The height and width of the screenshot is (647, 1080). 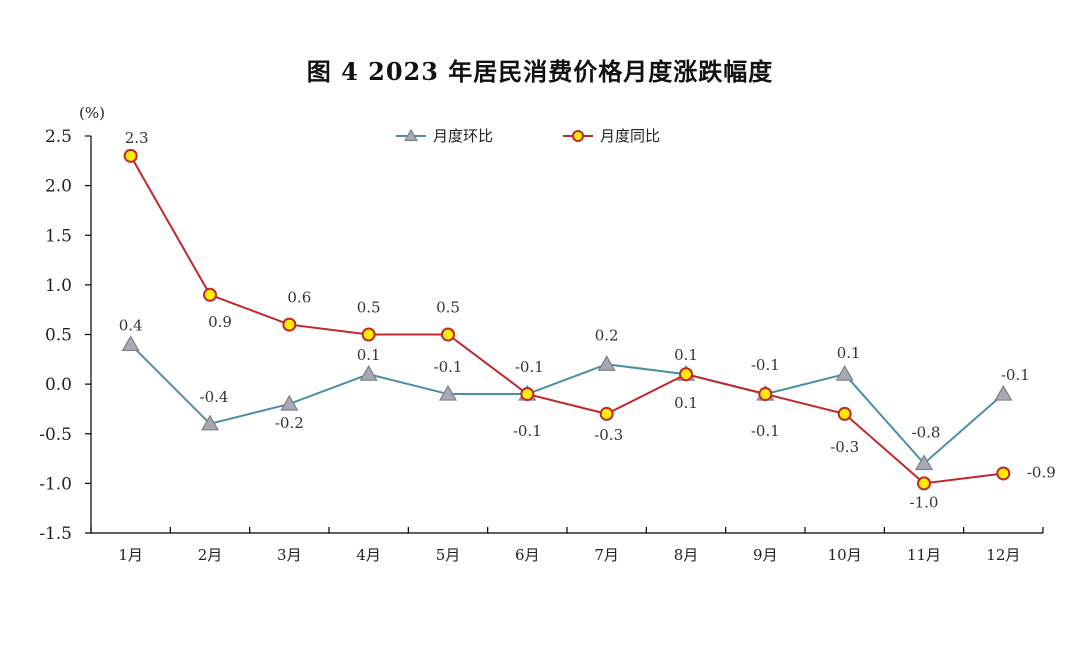 I want to click on data-label: -1.0, so click(x=924, y=502).